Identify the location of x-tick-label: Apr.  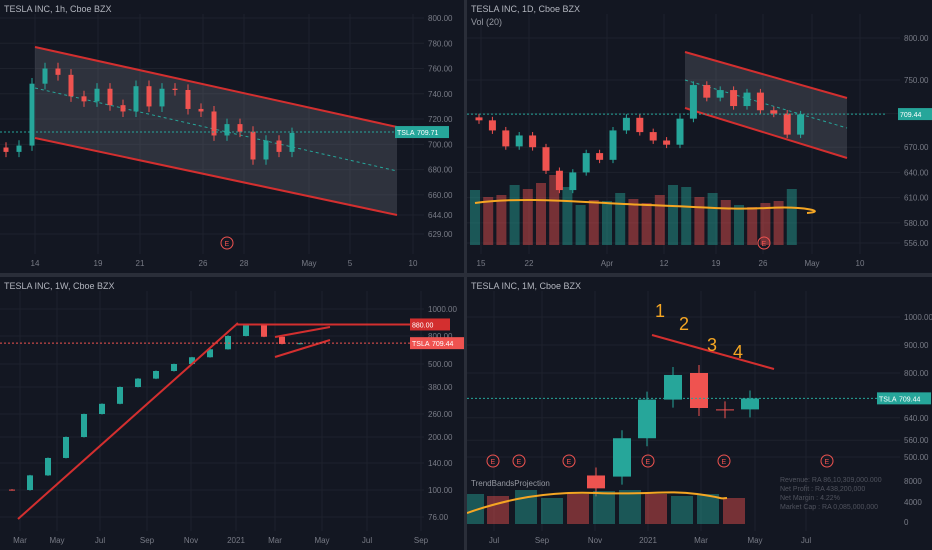
(607, 263).